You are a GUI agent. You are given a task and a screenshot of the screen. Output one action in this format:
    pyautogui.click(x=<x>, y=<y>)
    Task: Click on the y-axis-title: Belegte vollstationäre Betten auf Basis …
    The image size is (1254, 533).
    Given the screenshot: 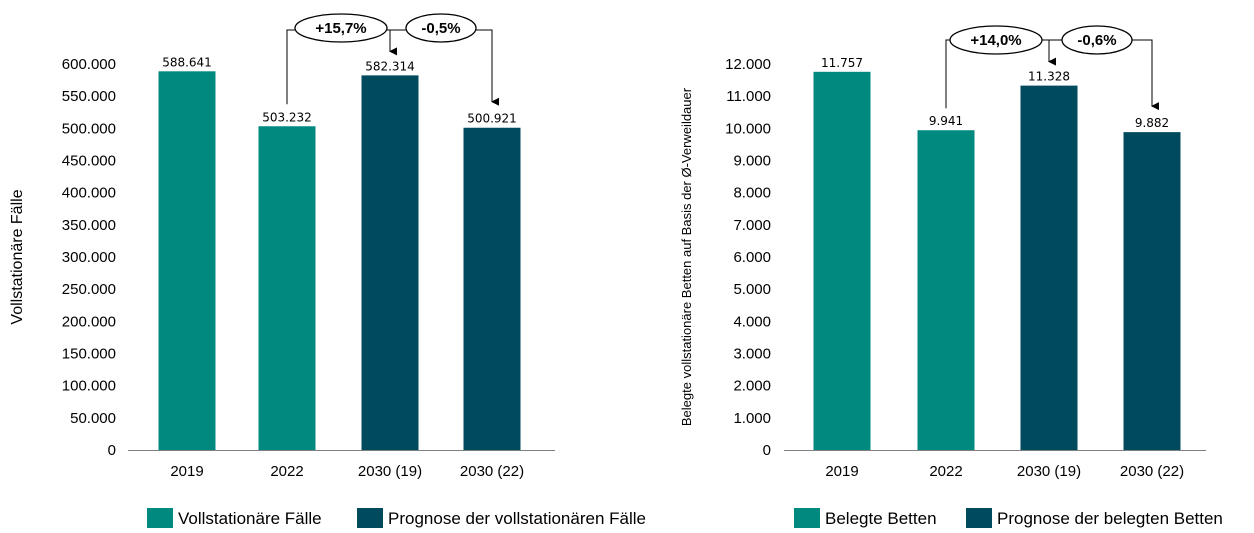 What is the action you would take?
    pyautogui.click(x=686, y=256)
    